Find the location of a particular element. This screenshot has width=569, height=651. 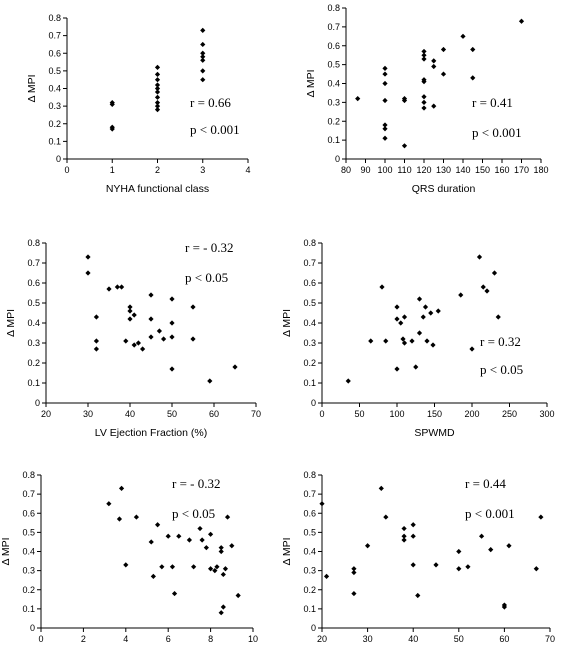

x-tick-label: 20 is located at coordinates (46, 414).